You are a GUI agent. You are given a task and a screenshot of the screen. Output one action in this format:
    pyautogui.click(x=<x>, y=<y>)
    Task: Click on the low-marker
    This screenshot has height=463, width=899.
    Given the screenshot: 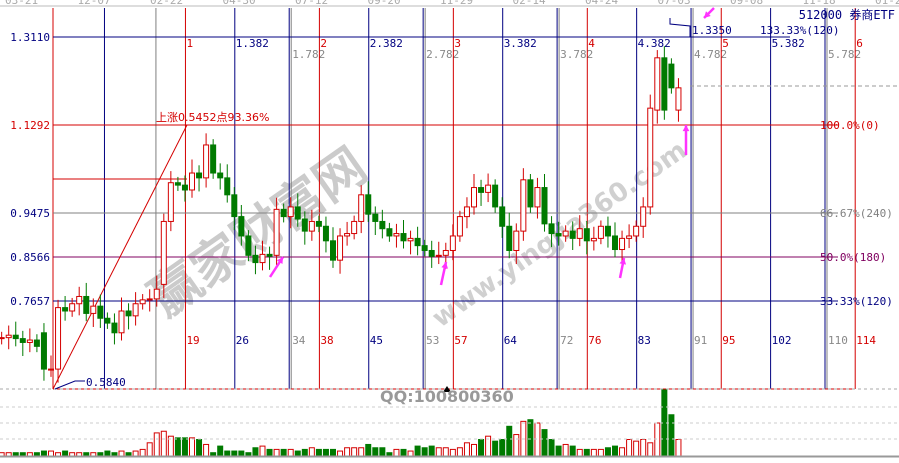 What is the action you would take?
    pyautogui.click(x=69, y=385)
    